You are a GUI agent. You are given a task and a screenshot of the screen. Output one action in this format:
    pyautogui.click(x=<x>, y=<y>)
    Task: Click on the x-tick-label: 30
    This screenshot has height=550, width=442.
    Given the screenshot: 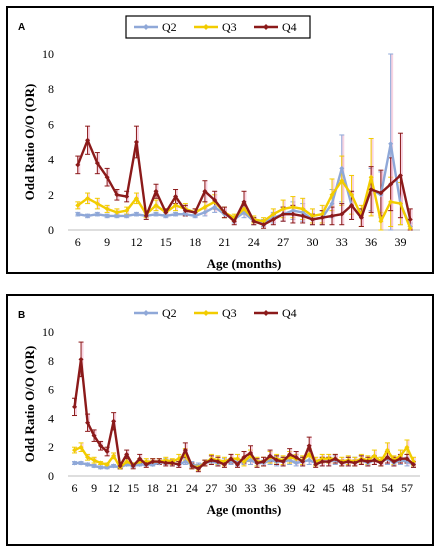 What is the action you would take?
    pyautogui.click(x=231, y=488)
    